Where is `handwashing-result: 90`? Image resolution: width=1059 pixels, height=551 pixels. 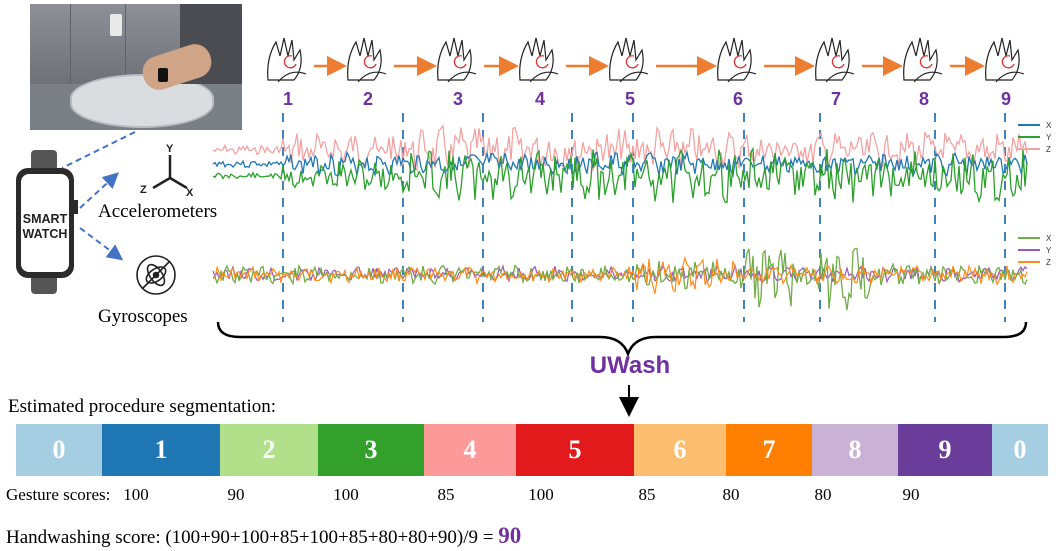
handwashing-result: 90 is located at coordinates (510, 535).